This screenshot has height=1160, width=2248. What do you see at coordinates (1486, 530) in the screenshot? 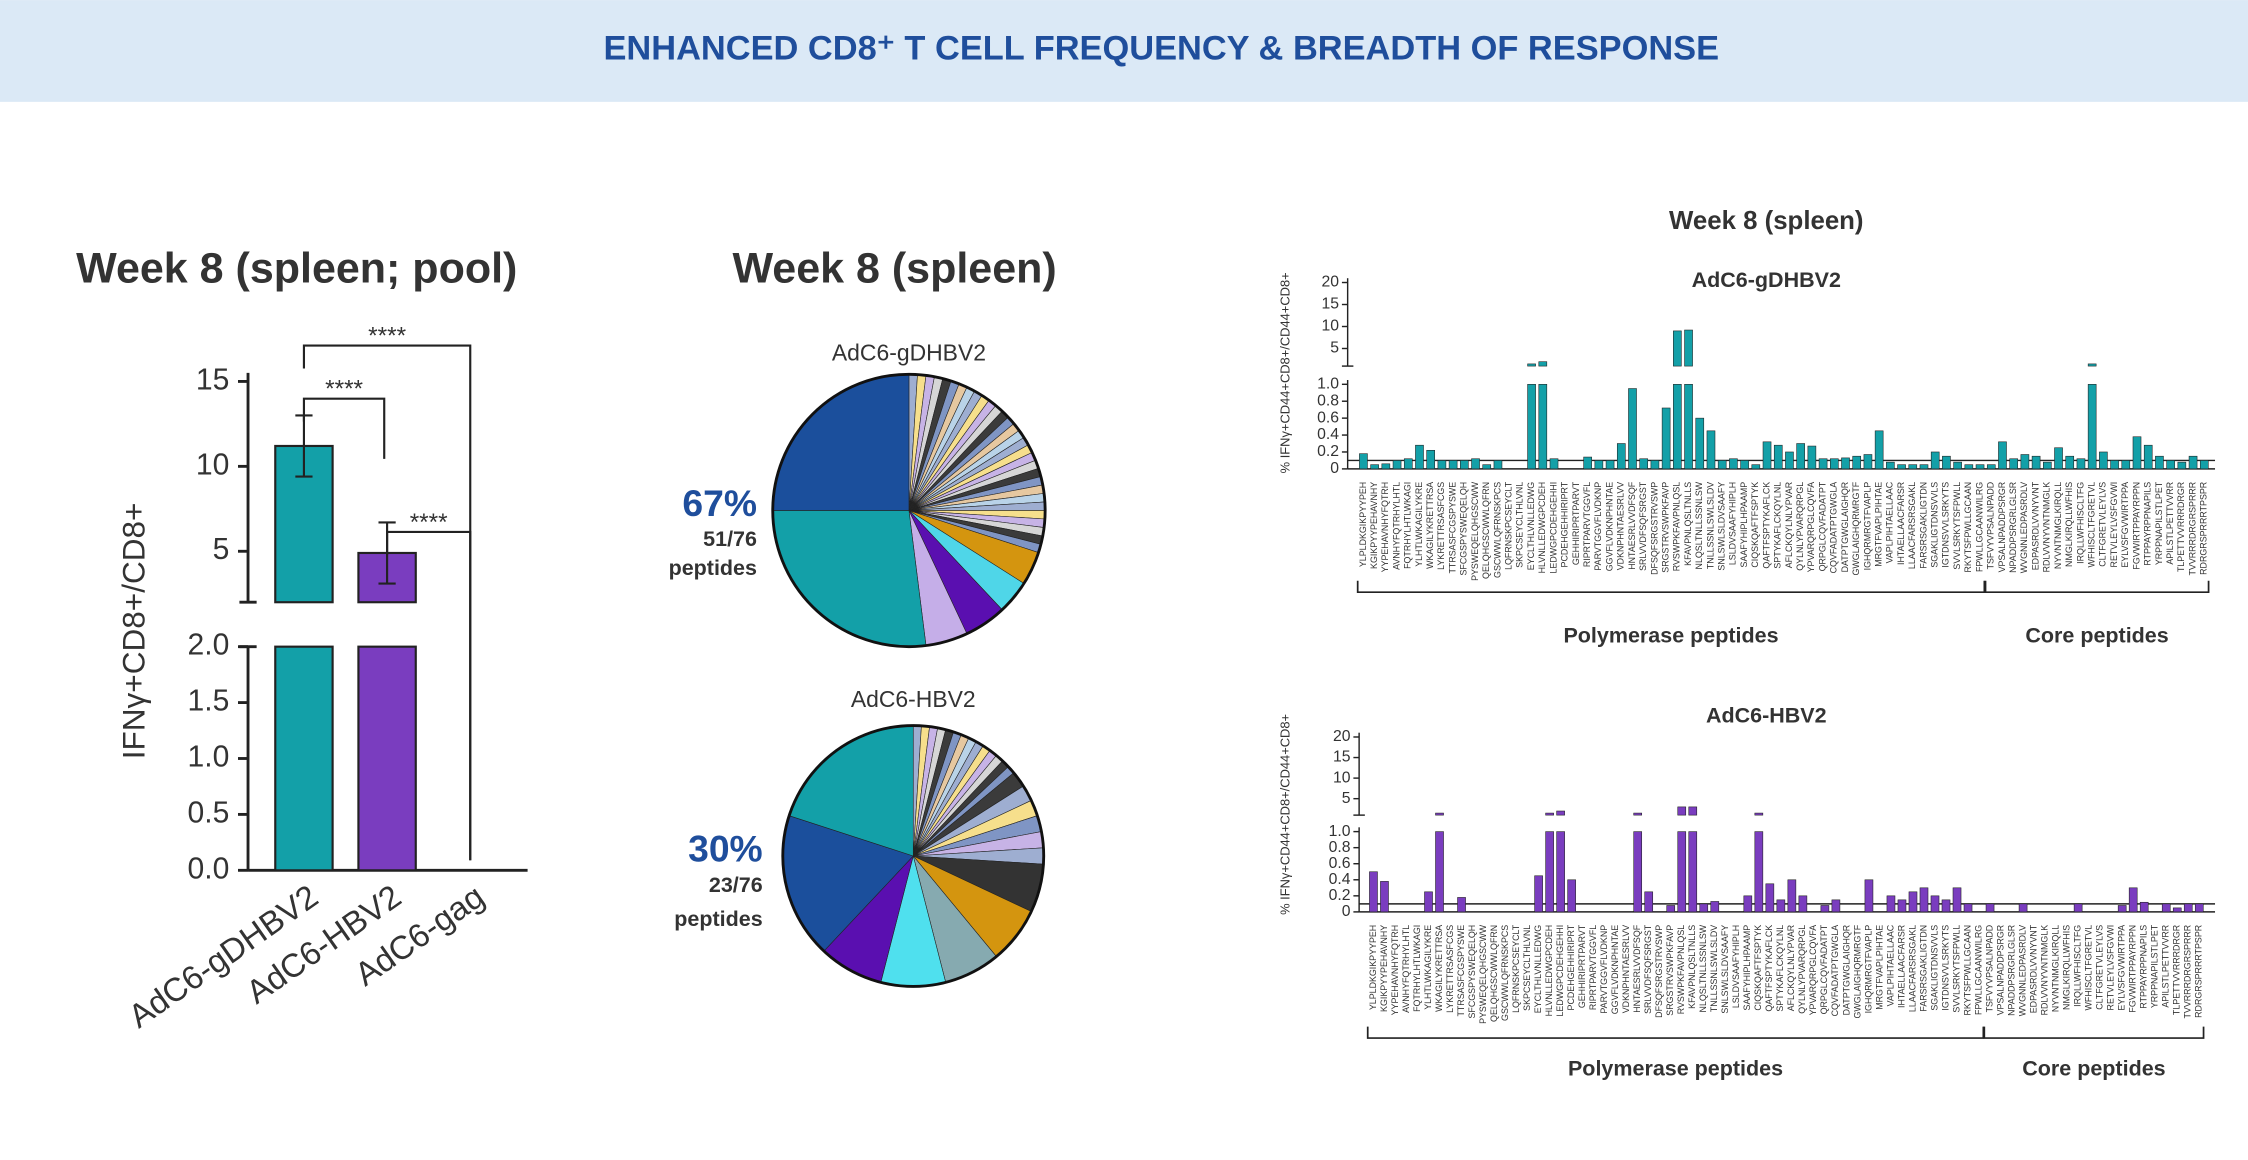
I see `x-tick-label: QELQHGSCWWLQFRN` at bounding box center [1486, 530].